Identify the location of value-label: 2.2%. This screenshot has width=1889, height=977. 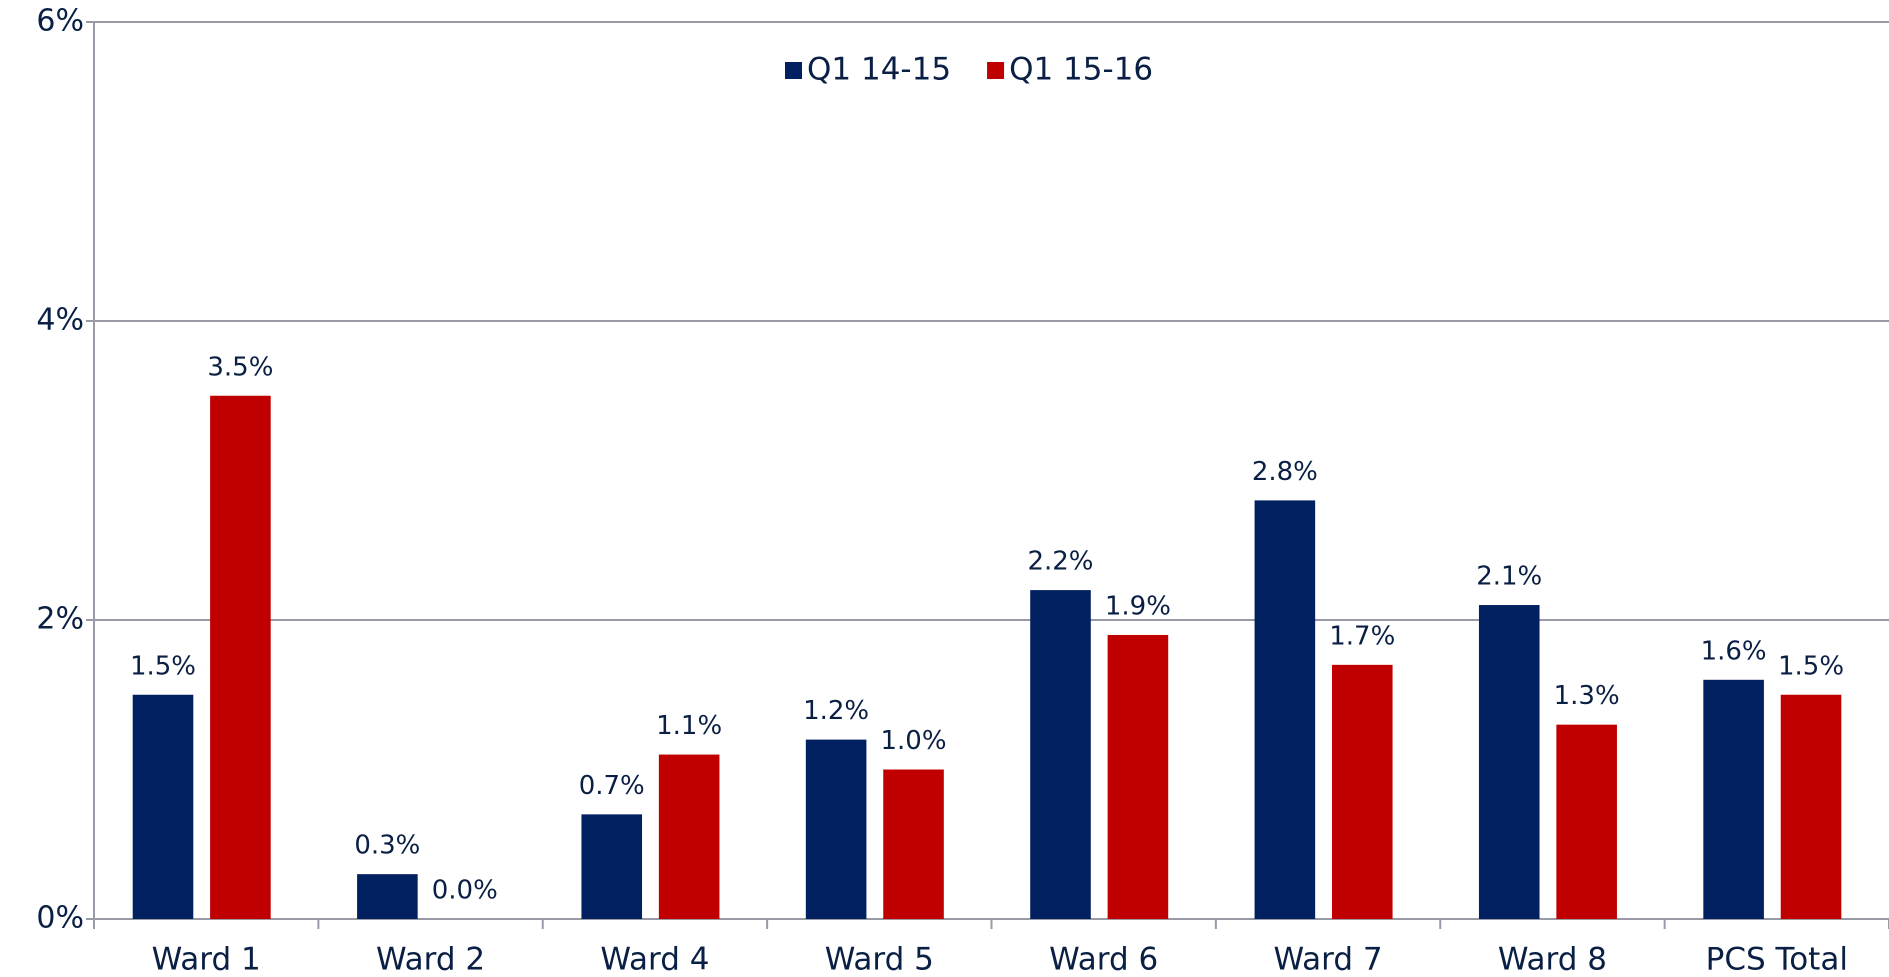
(1060, 562).